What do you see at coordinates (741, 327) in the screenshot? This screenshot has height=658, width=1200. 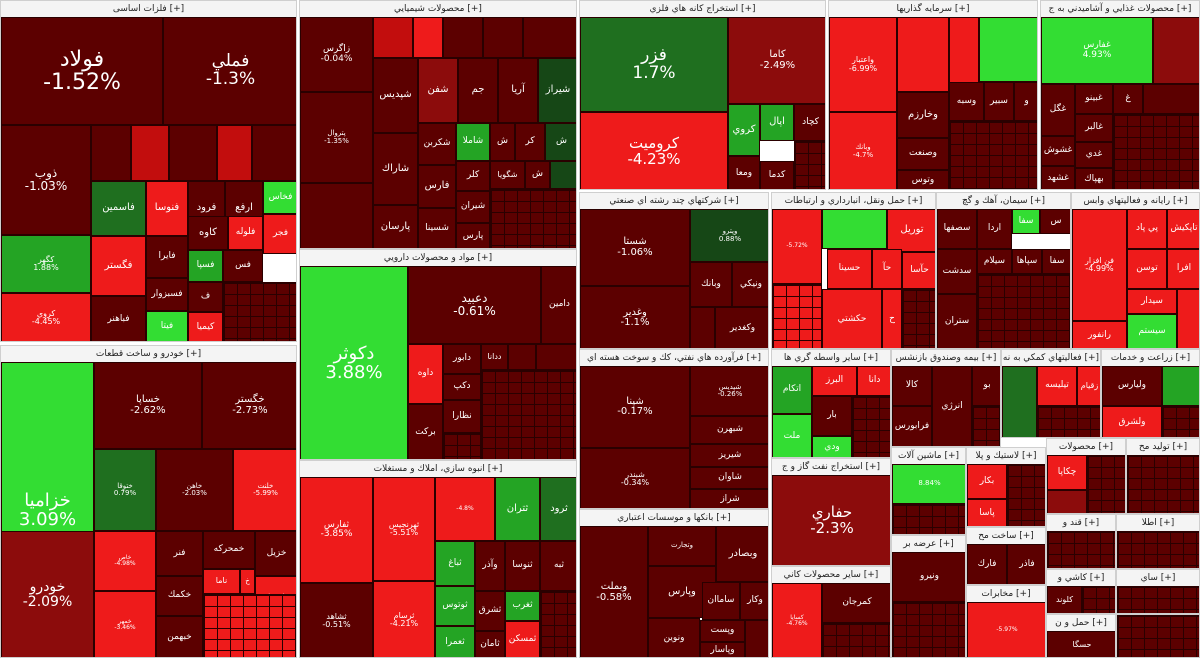 I see `stock-tile: وكغدير` at bounding box center [741, 327].